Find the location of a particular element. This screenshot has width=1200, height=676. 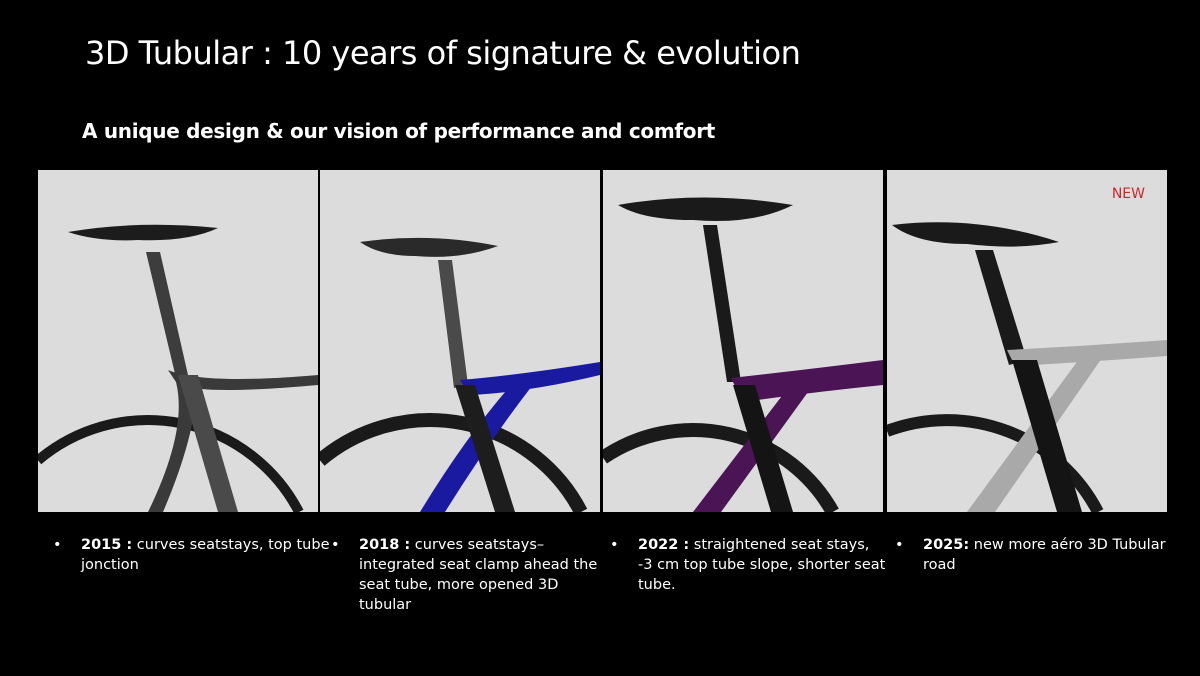

caption-2025: • 2025: new more aéro 3D Tubular road is located at coordinates (1034, 555).